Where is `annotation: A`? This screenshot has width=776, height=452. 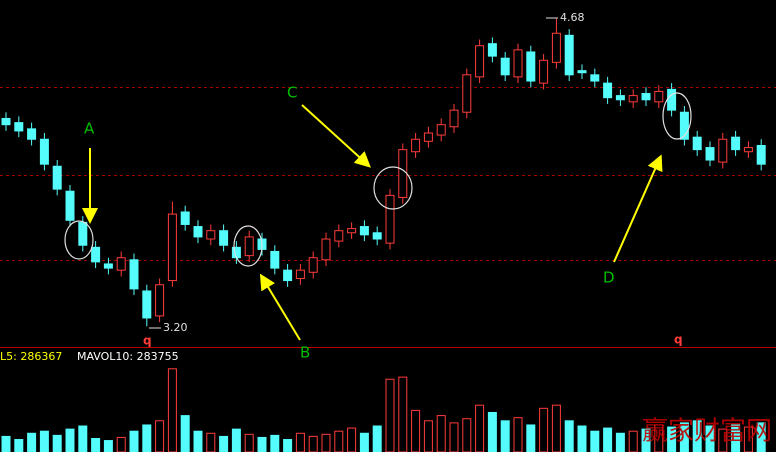 annotation: A is located at coordinates (89, 129).